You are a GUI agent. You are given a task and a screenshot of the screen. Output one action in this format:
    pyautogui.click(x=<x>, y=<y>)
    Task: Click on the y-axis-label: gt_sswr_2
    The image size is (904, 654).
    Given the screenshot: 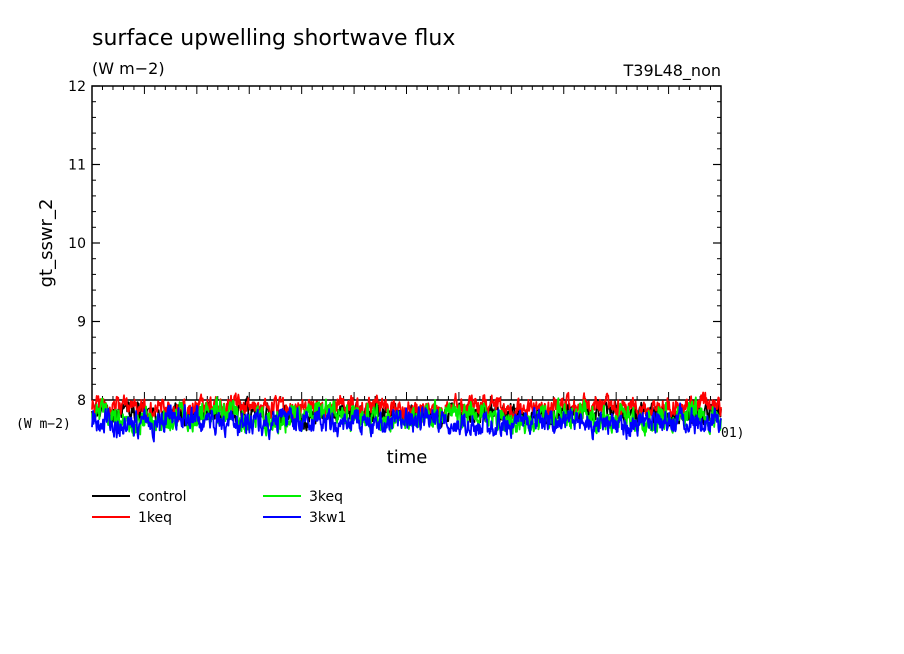 What is the action you would take?
    pyautogui.click(x=46, y=243)
    